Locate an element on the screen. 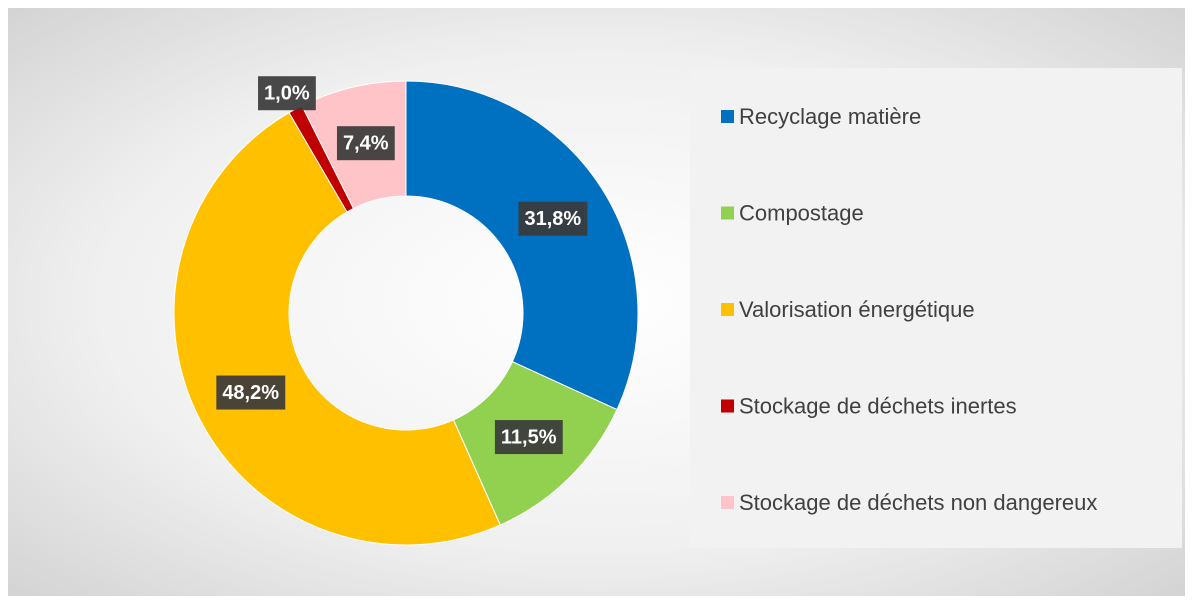 This screenshot has height=604, width=1193. value-label-group: 31,8% is located at coordinates (553, 218).